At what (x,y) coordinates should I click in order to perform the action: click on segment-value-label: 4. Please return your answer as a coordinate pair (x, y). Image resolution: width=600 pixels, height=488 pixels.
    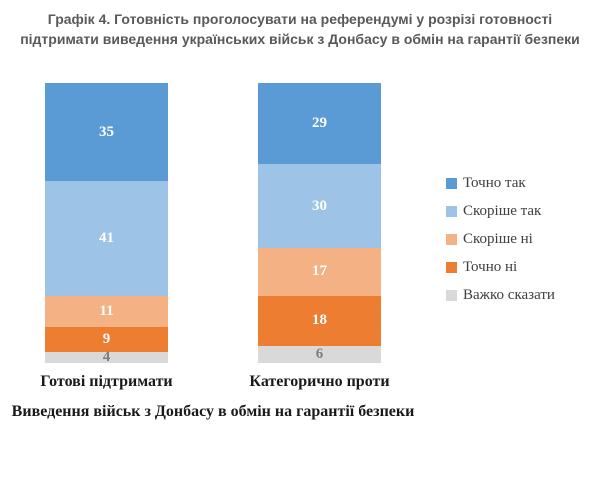
    Looking at the image, I should click on (106, 356).